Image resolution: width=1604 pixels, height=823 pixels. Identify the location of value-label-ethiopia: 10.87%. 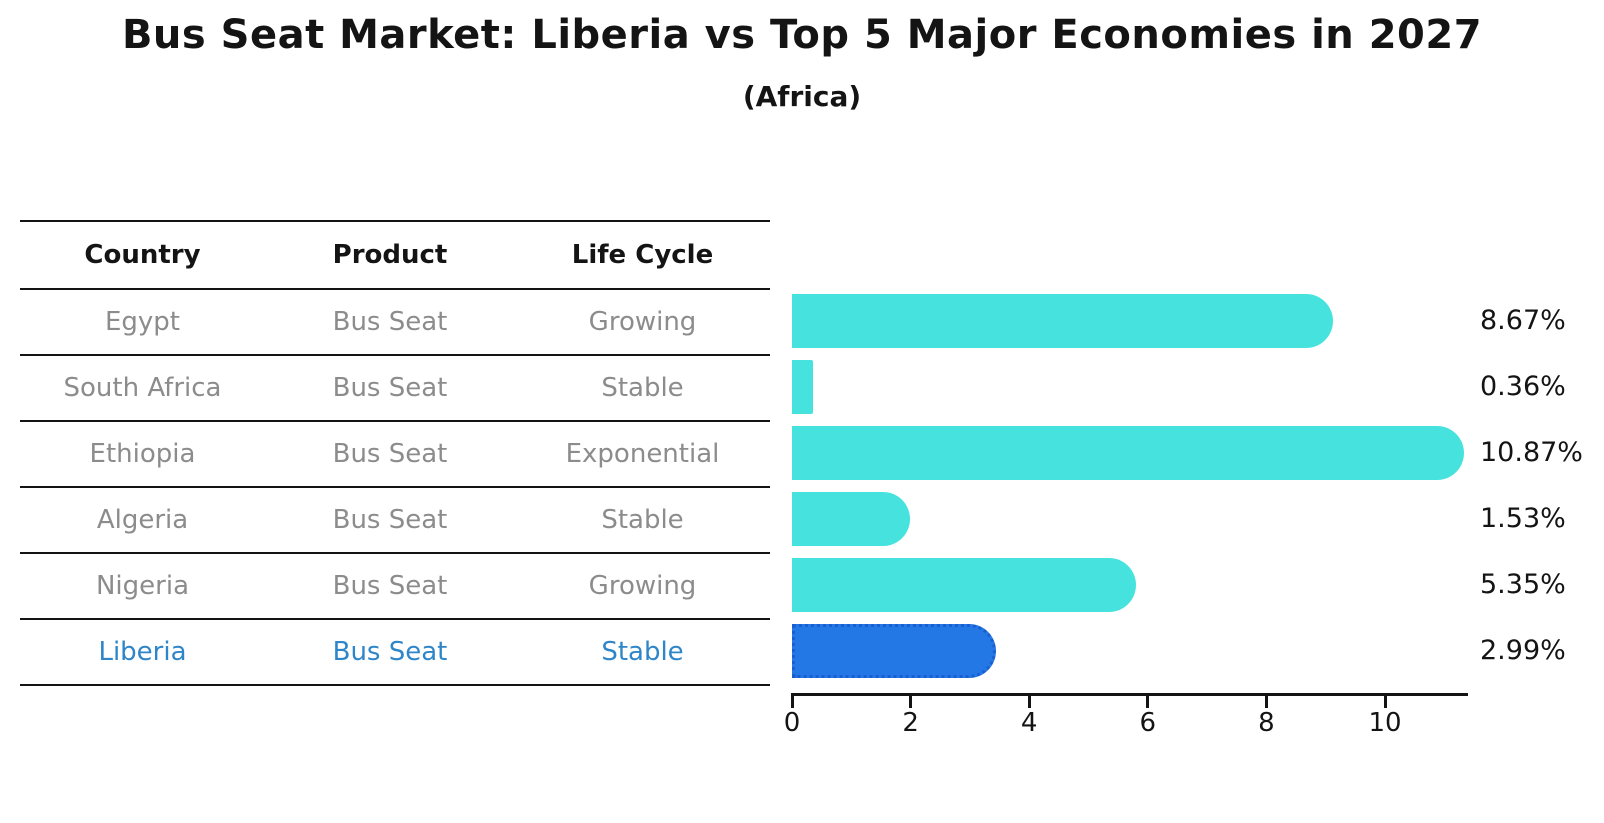
(1531, 452).